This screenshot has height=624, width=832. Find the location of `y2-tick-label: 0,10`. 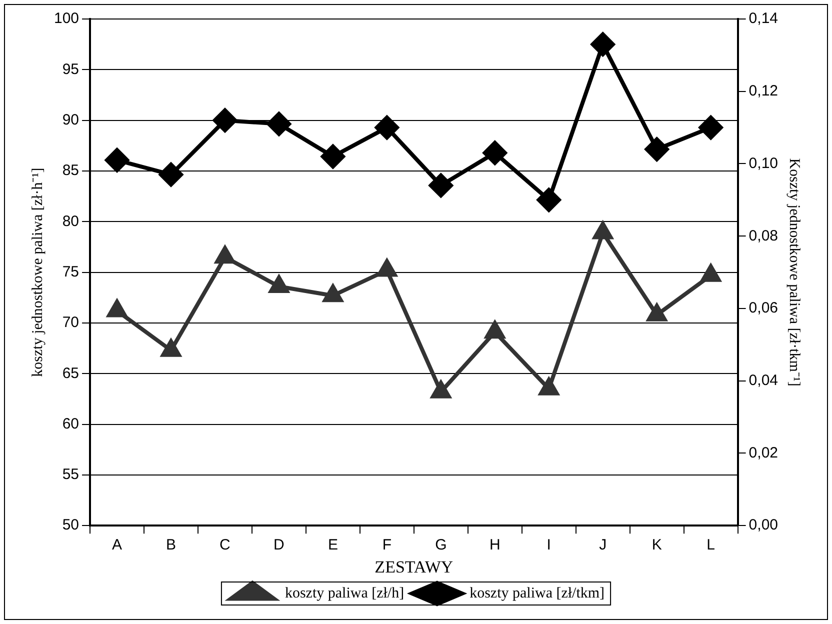

y2-tick-label: 0,10 is located at coordinates (763, 163).